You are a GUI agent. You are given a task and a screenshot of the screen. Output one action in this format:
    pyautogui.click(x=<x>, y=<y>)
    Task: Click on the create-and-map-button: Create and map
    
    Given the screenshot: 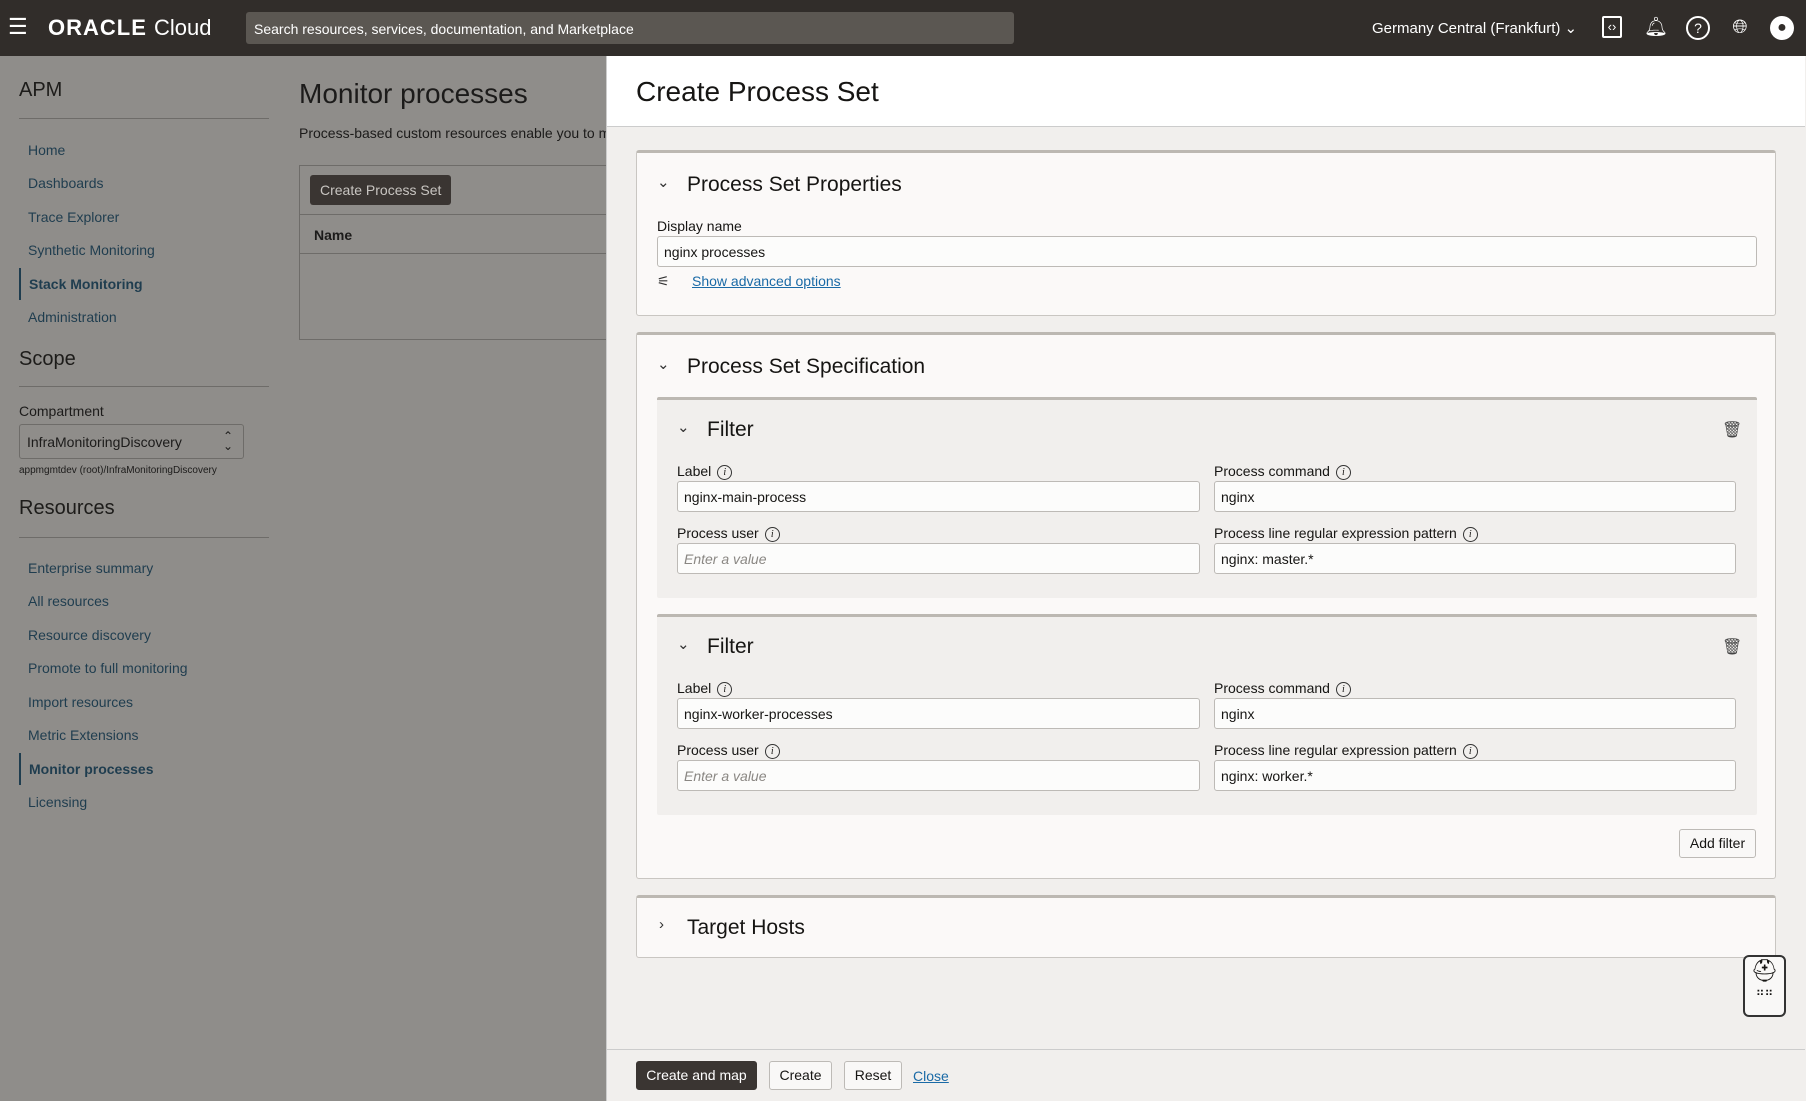 What is the action you would take?
    pyautogui.click(x=696, y=1075)
    